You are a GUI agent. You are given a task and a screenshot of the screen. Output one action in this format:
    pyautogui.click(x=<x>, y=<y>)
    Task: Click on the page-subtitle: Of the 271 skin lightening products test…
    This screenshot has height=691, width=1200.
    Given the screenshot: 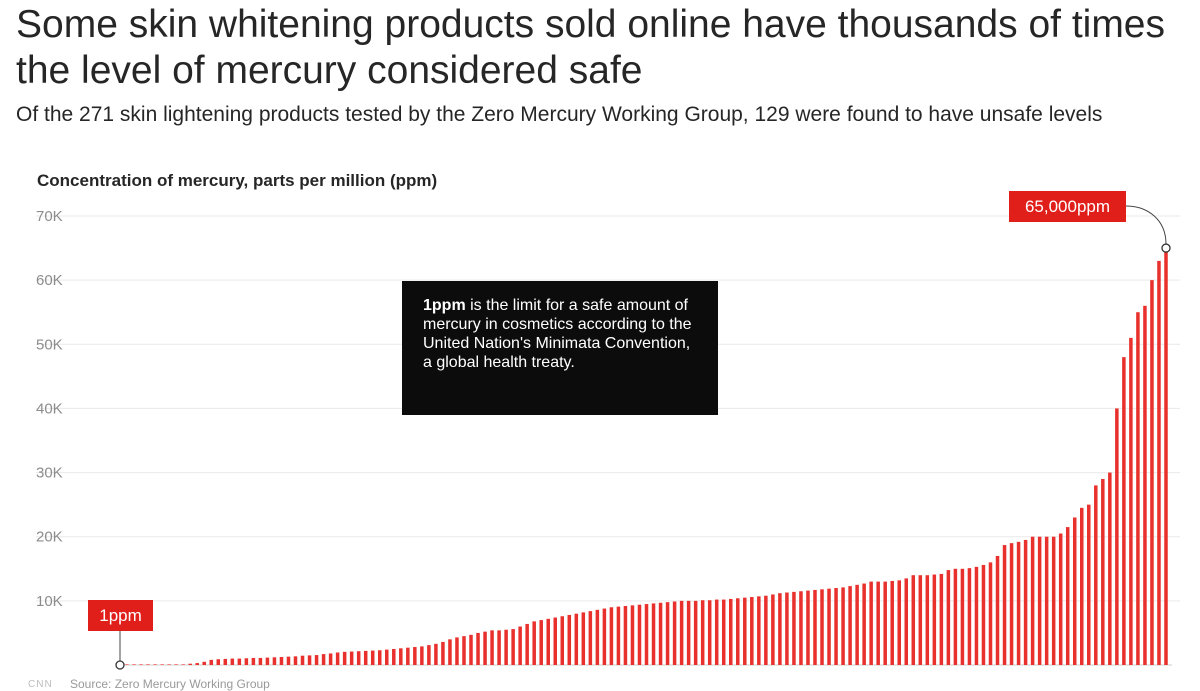 What is the action you would take?
    pyautogui.click(x=559, y=114)
    